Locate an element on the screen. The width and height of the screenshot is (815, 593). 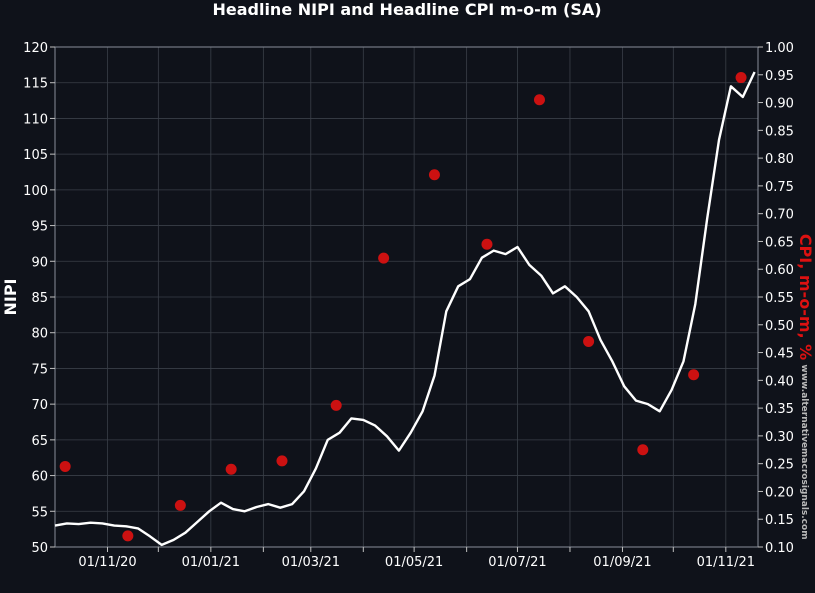
y-tick-left: 55 is located at coordinates (39, 512).